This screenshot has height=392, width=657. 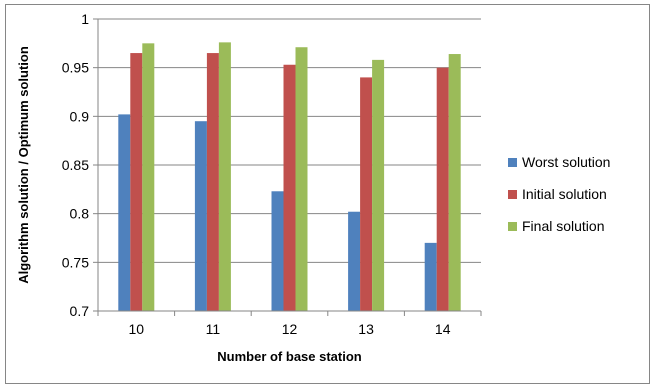 I want to click on x-tick-label: 10, so click(x=137, y=329).